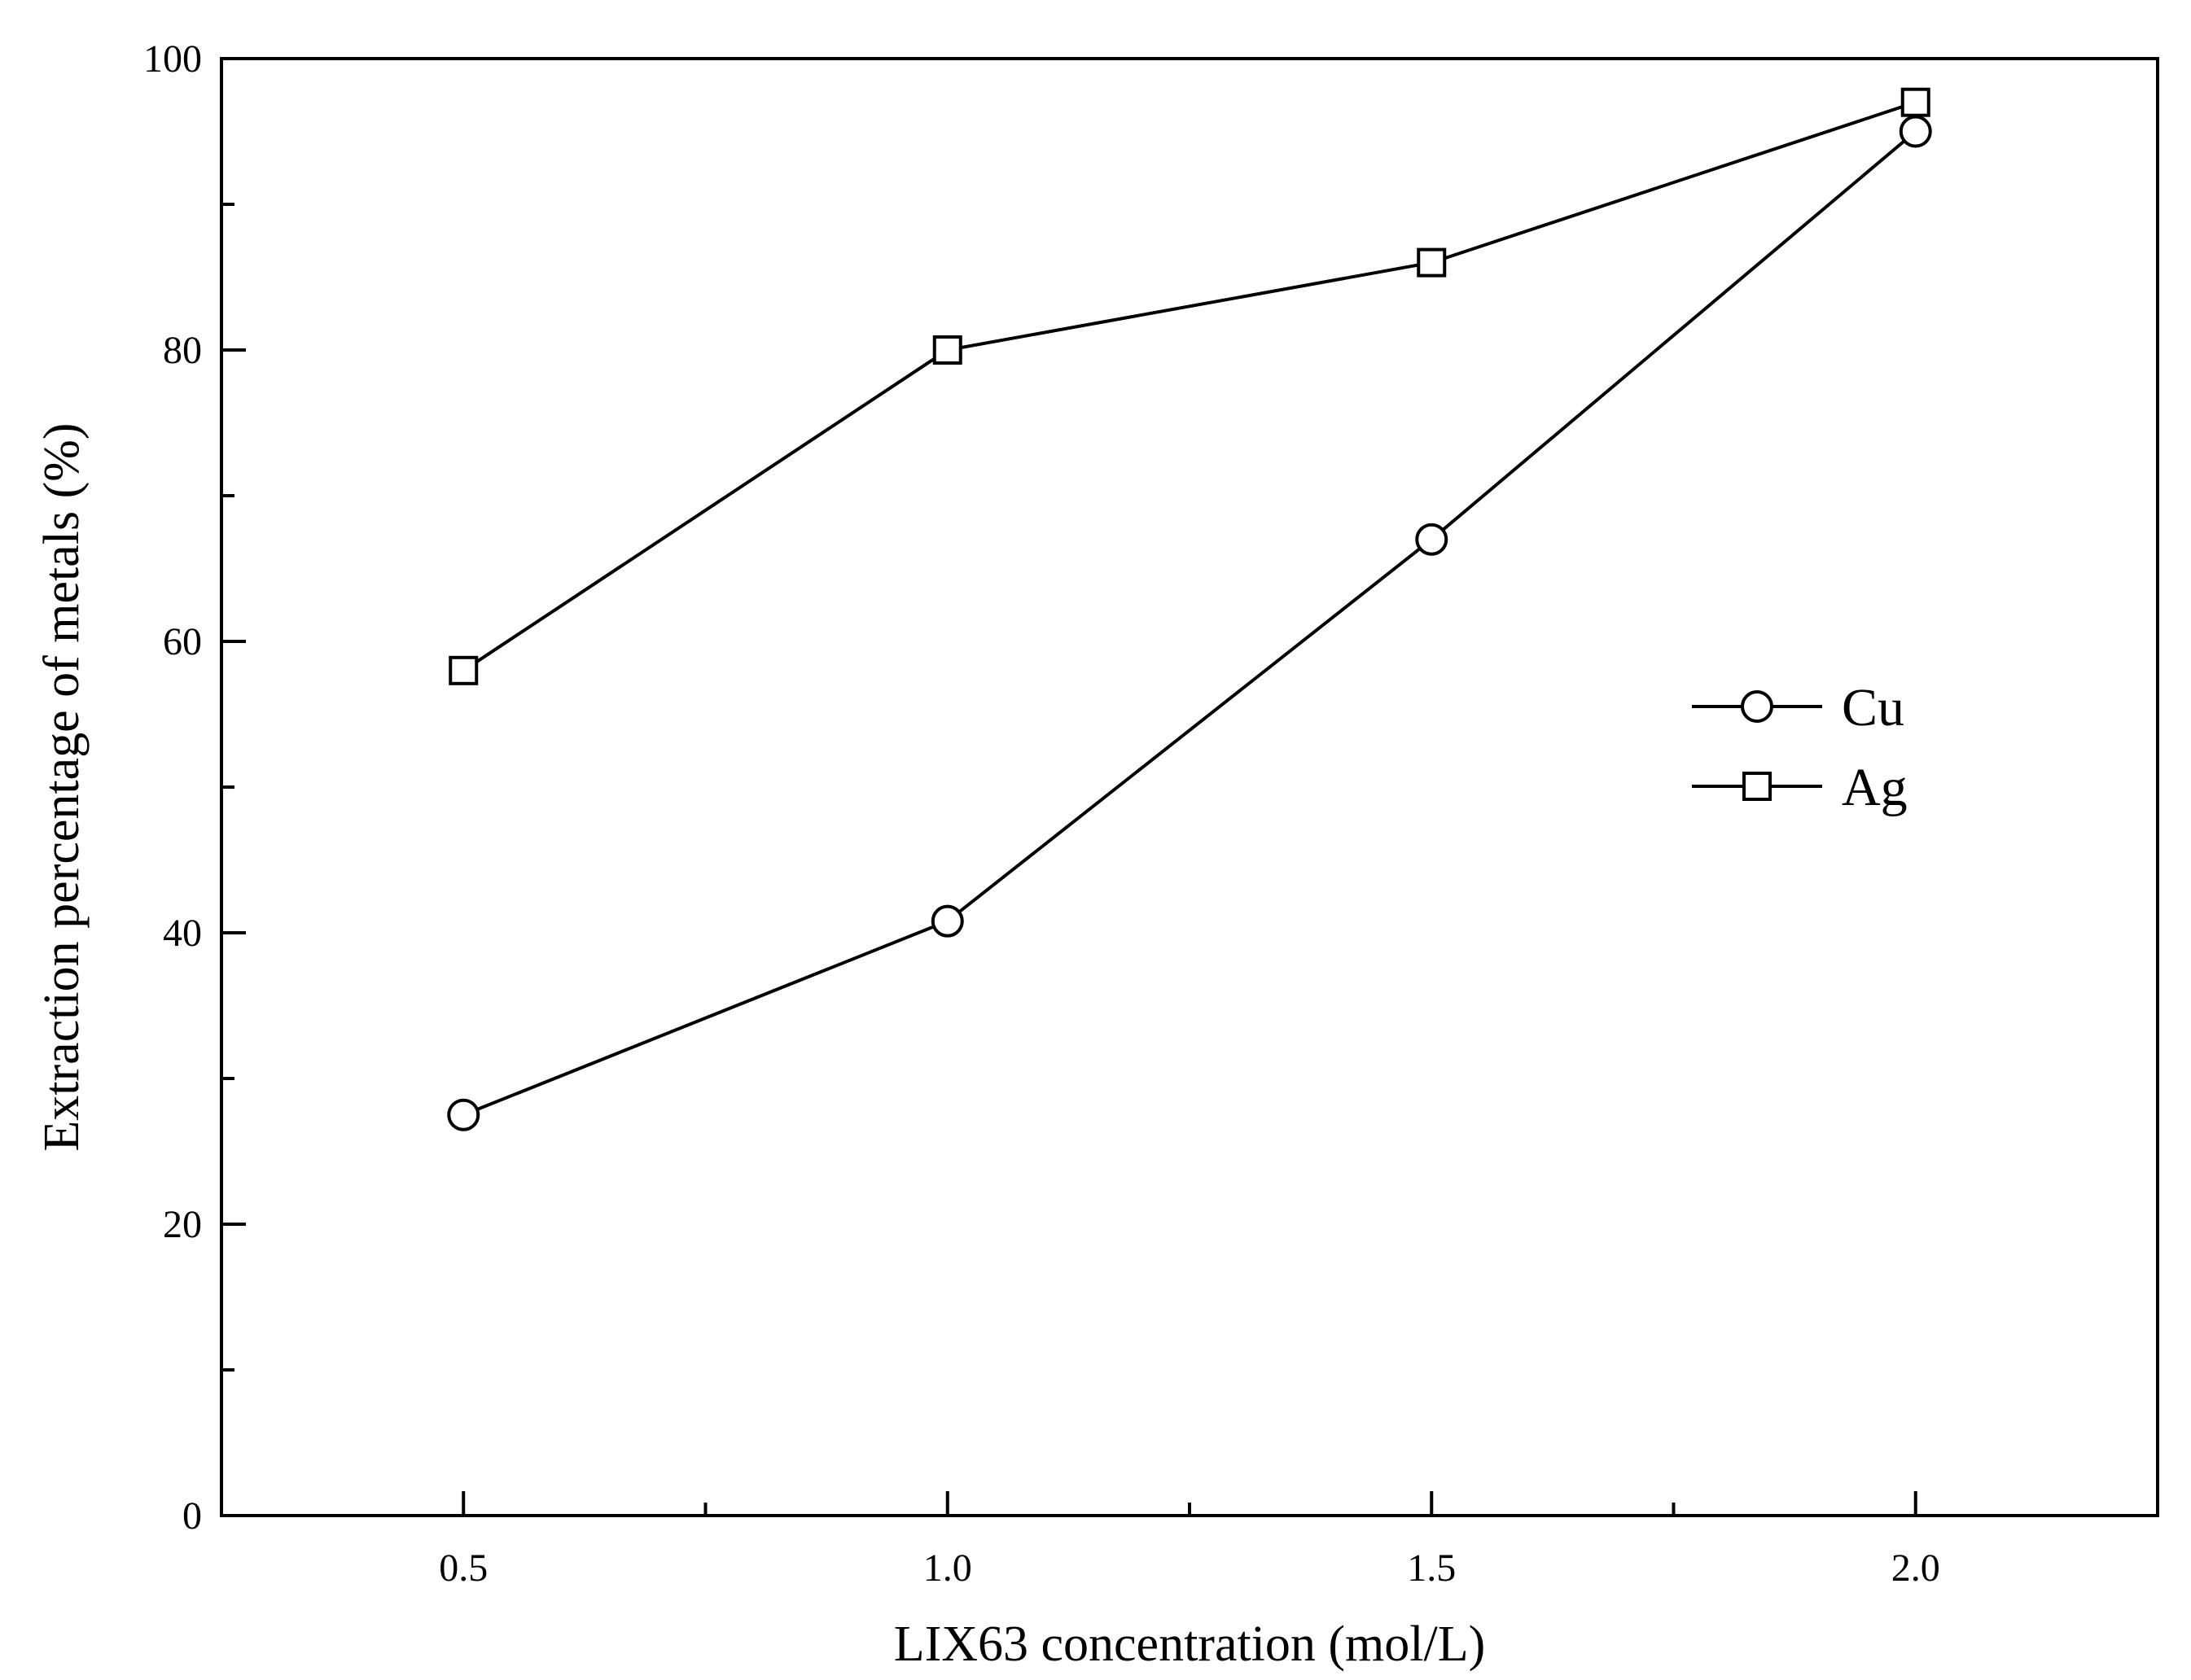 The width and height of the screenshot is (2191, 1680). Describe the element at coordinates (1757, 786) in the screenshot. I see `legend-marker-ag` at that location.